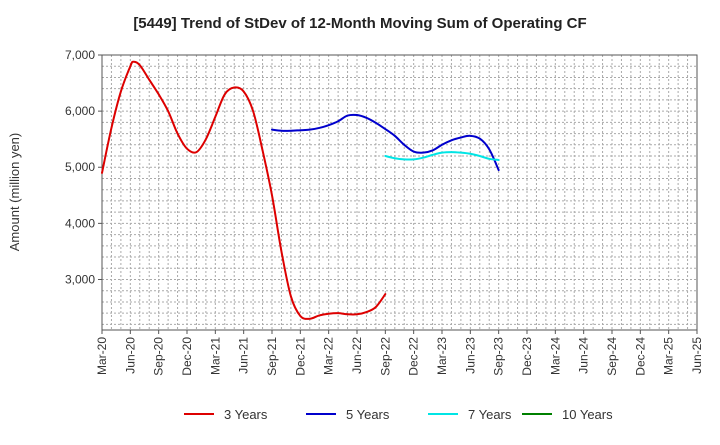 The width and height of the screenshot is (720, 445). I want to click on x-tick-label: Sep-24, so click(612, 356).